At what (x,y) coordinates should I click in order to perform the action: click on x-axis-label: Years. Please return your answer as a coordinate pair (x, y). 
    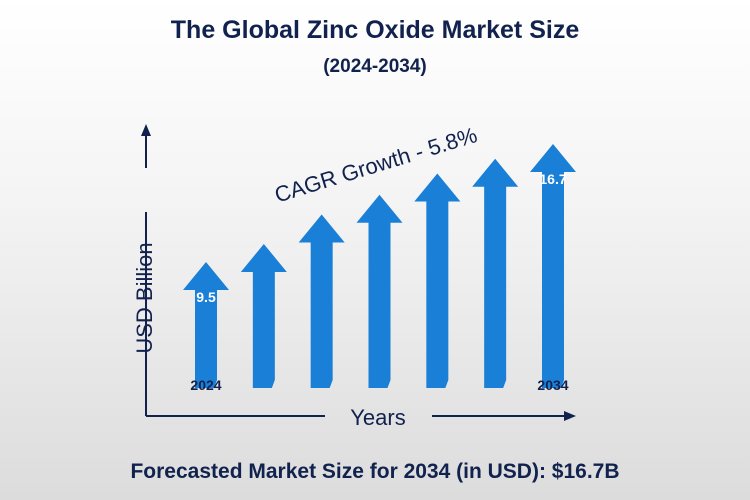
    Looking at the image, I should click on (377, 417).